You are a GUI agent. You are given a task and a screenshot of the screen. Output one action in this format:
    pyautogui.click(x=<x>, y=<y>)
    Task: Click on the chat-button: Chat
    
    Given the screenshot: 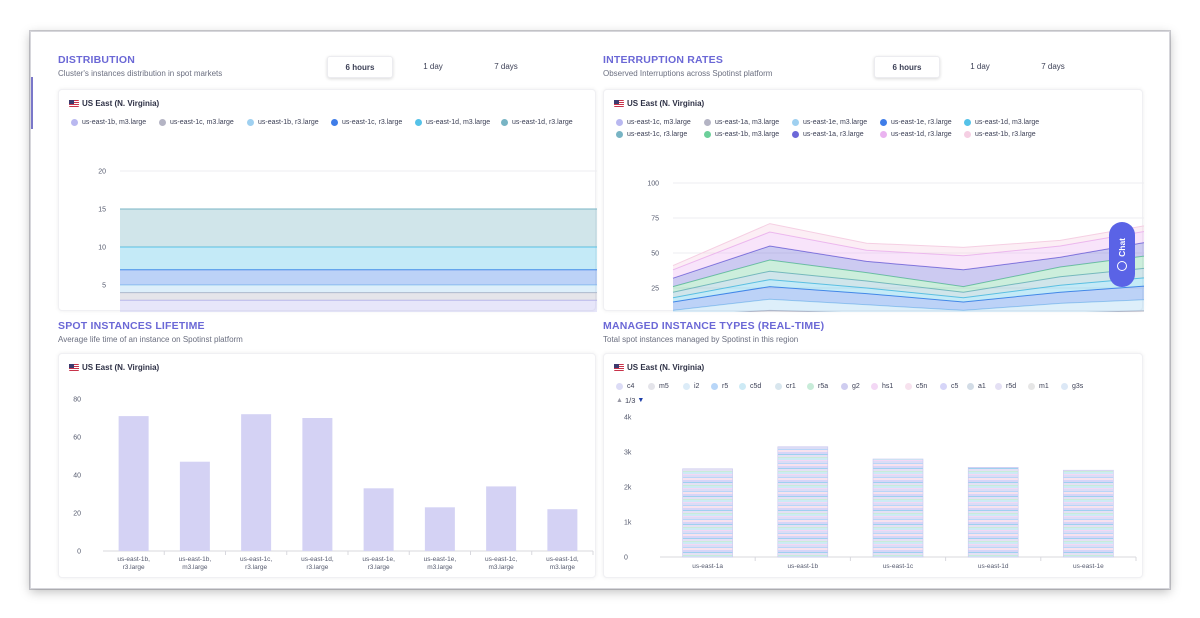 What is the action you would take?
    pyautogui.click(x=1122, y=254)
    